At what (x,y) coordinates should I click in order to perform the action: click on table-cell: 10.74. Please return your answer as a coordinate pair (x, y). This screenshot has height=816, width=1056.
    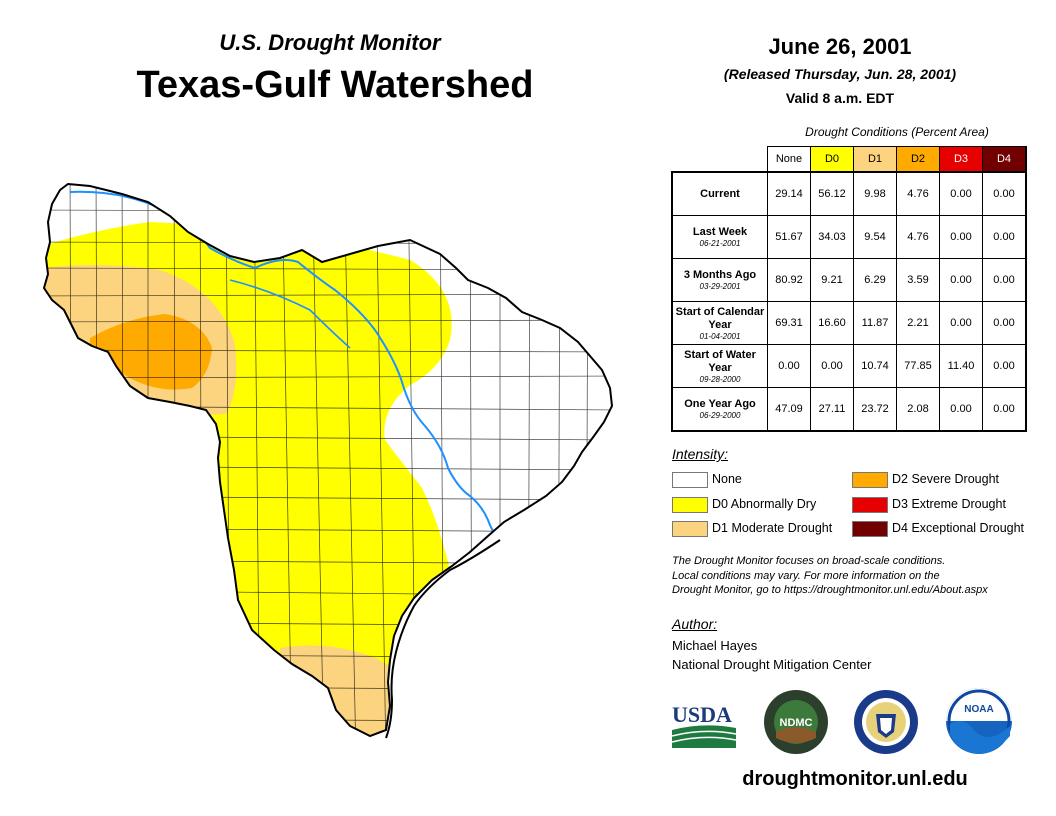
    Looking at the image, I should click on (875, 366).